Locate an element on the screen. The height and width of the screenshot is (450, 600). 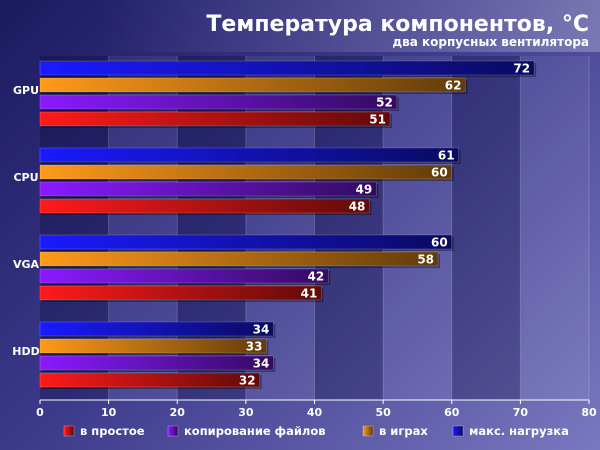
category-label: VGA is located at coordinates (26, 264).